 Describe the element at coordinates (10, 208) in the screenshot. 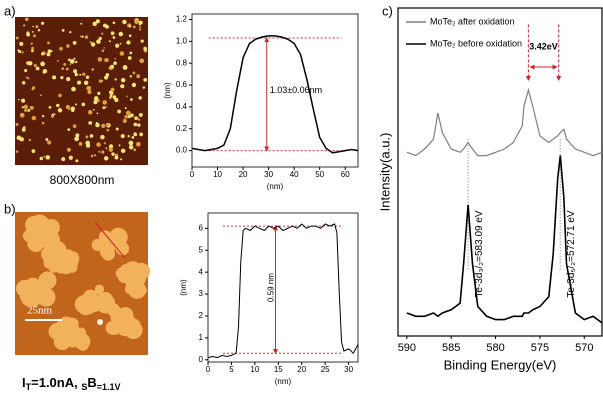

I see `panel-label: b)` at that location.